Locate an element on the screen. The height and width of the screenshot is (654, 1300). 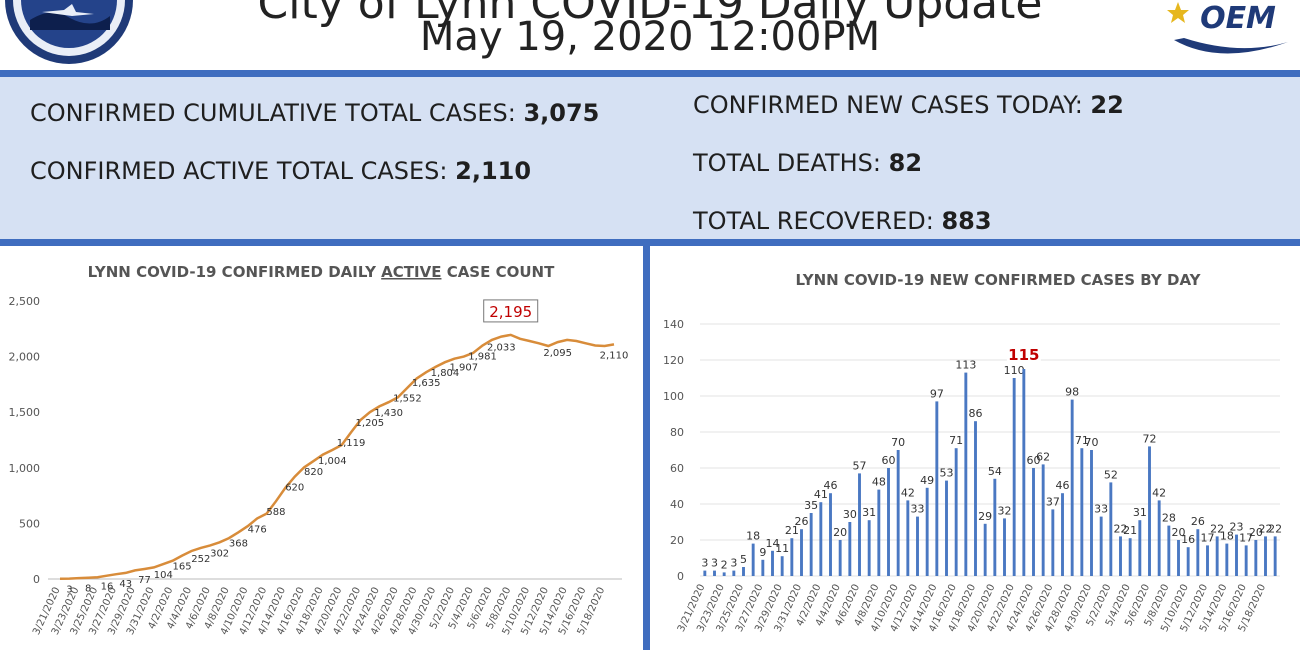
data-label: 1,552 is located at coordinates (407, 399).